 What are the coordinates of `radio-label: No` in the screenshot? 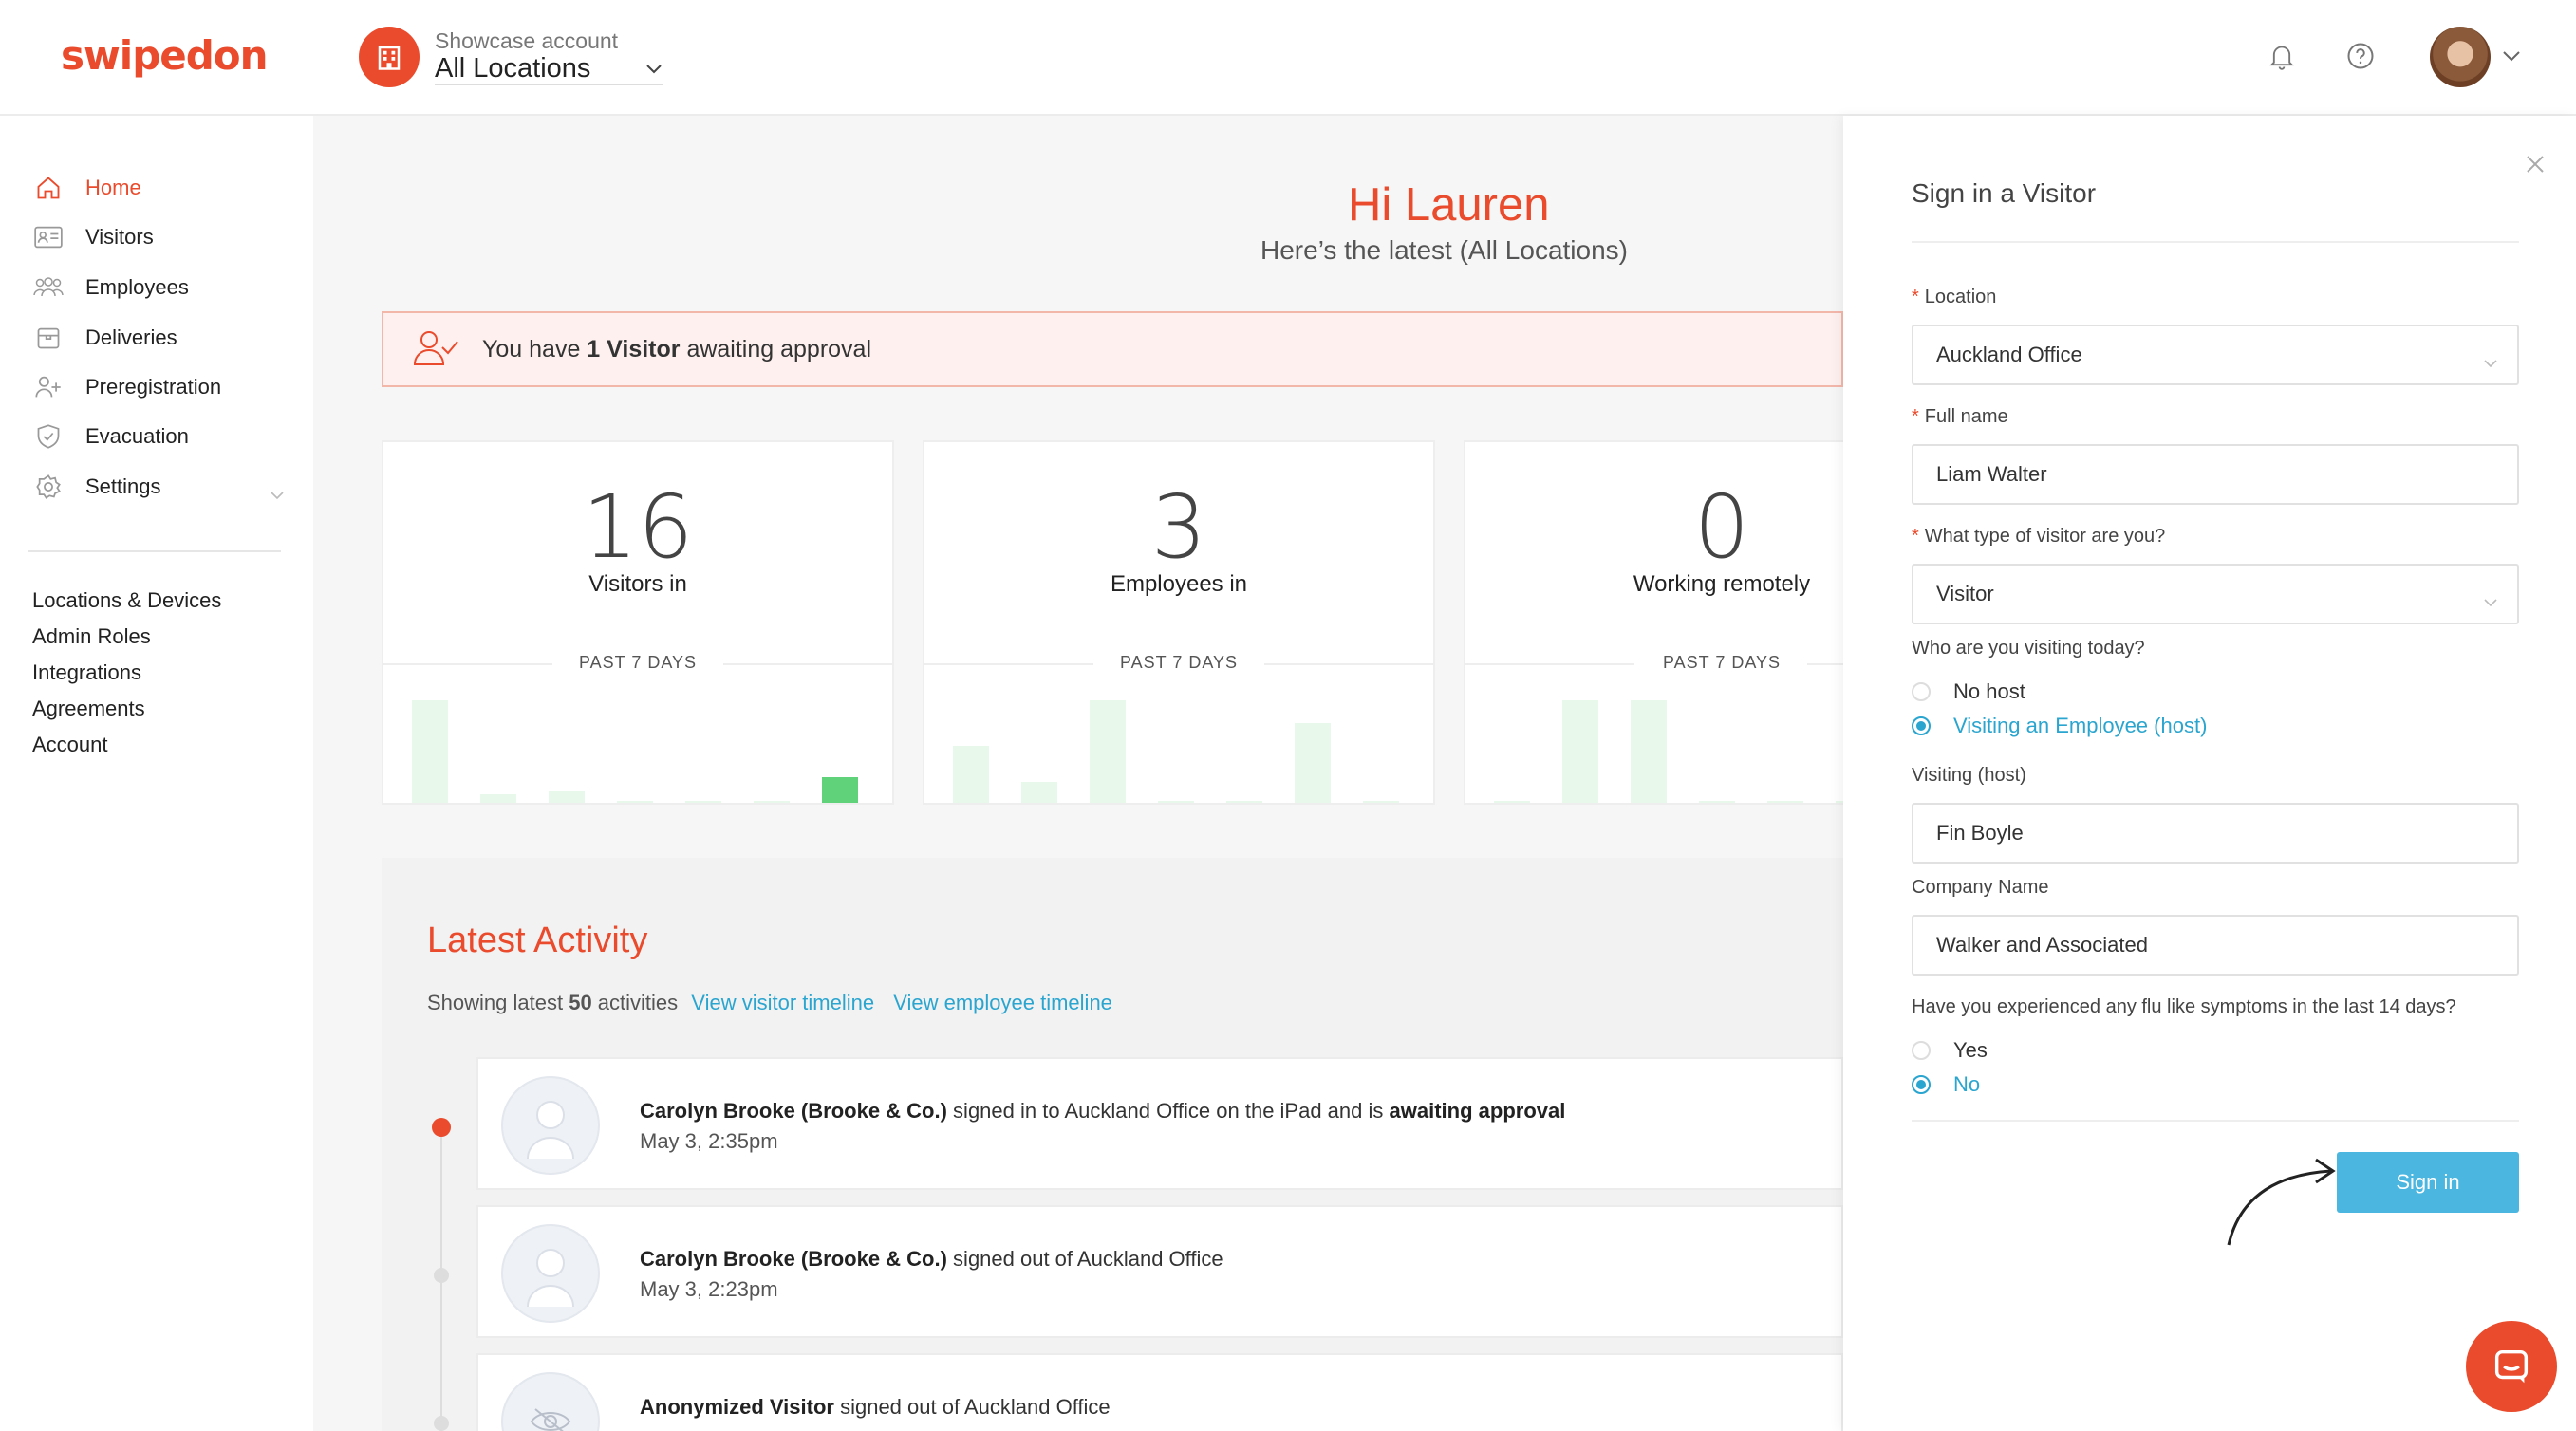 It's located at (1967, 1084).